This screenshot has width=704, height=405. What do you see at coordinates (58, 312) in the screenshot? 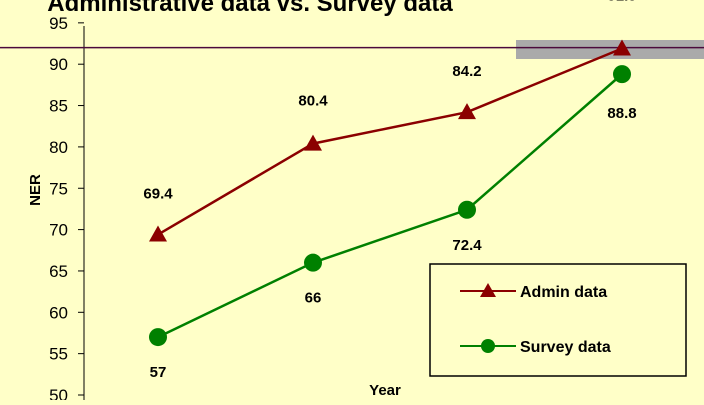
I see `y-tick-label: 60` at bounding box center [58, 312].